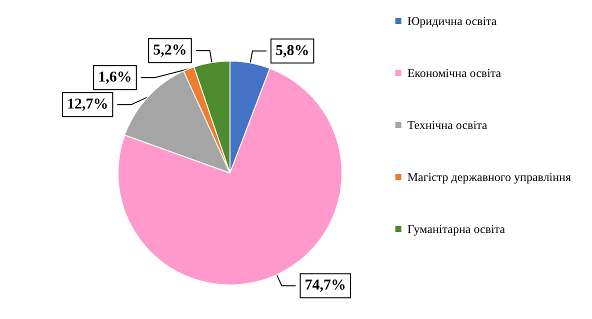 Image resolution: width=592 pixels, height=319 pixels. Describe the element at coordinates (489, 177) in the screenshot. I see `legend-label: Магістр державного управління` at that location.